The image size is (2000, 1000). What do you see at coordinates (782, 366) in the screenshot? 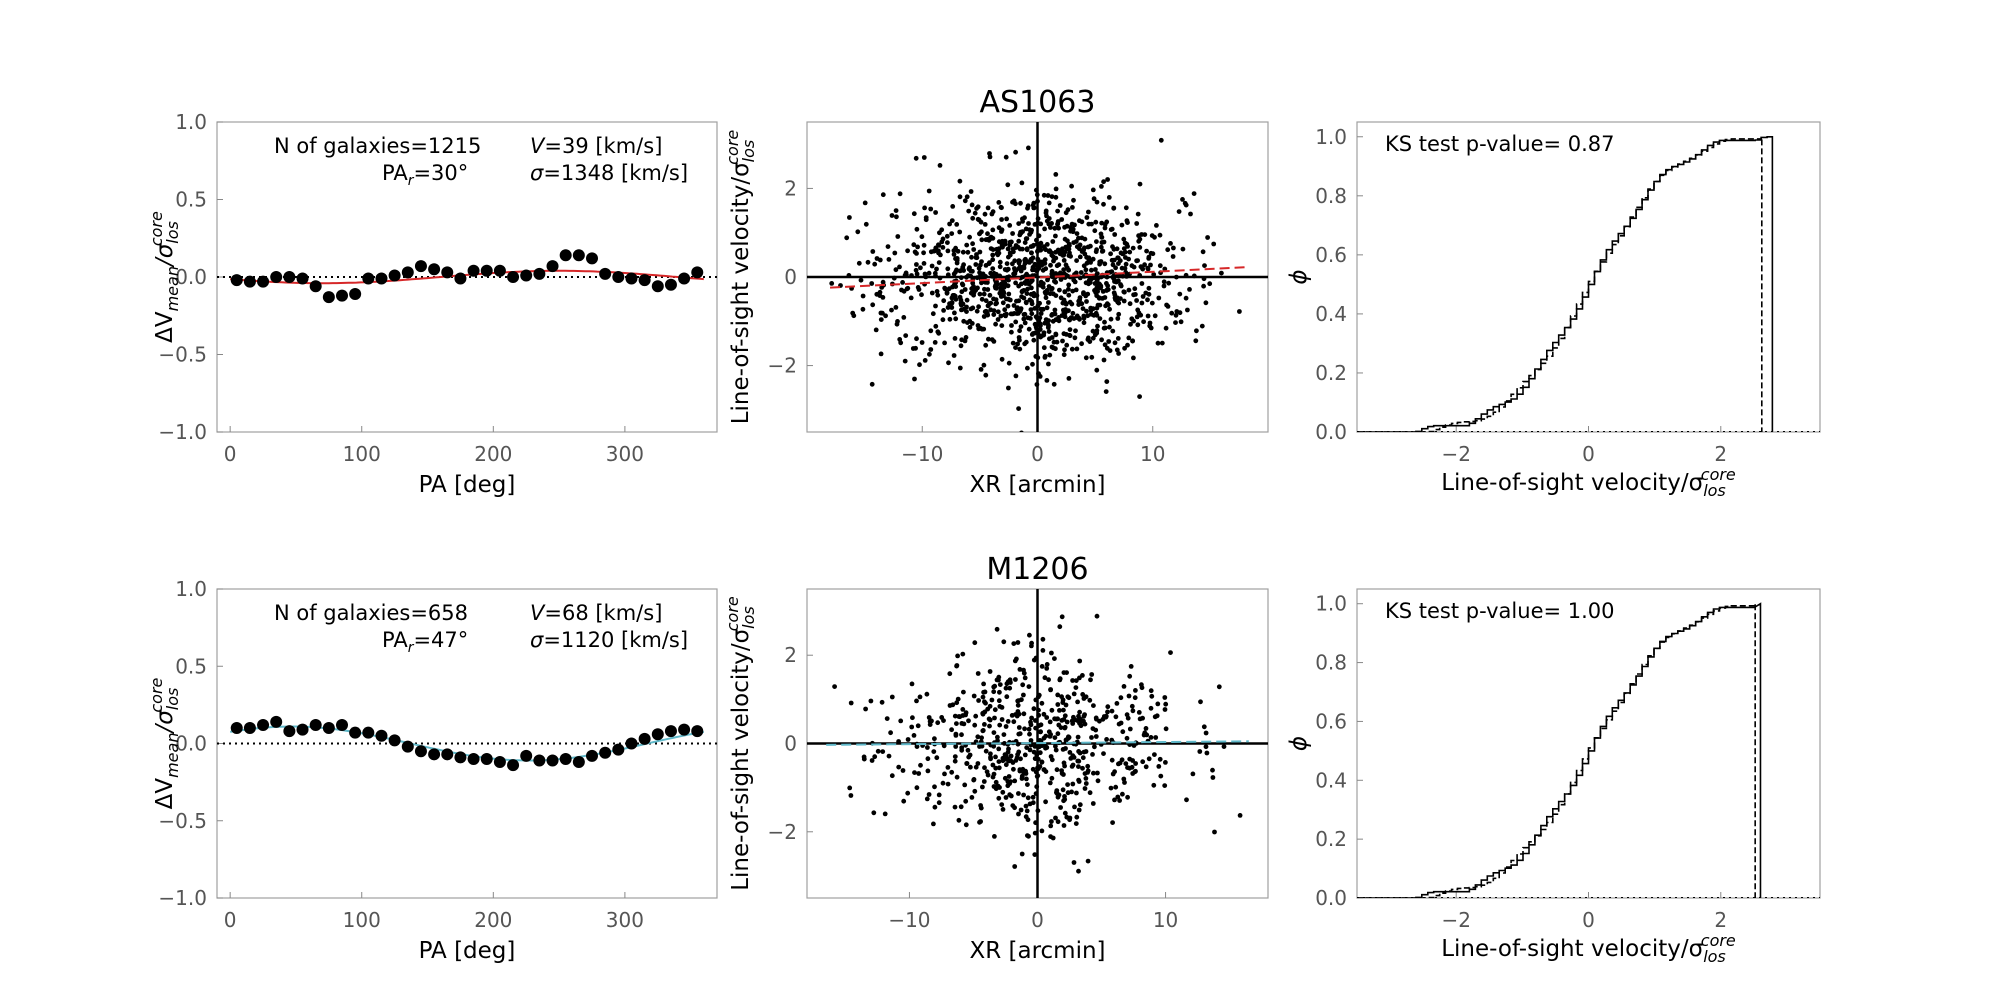
I see `y-tick-label: −2` at bounding box center [782, 366].